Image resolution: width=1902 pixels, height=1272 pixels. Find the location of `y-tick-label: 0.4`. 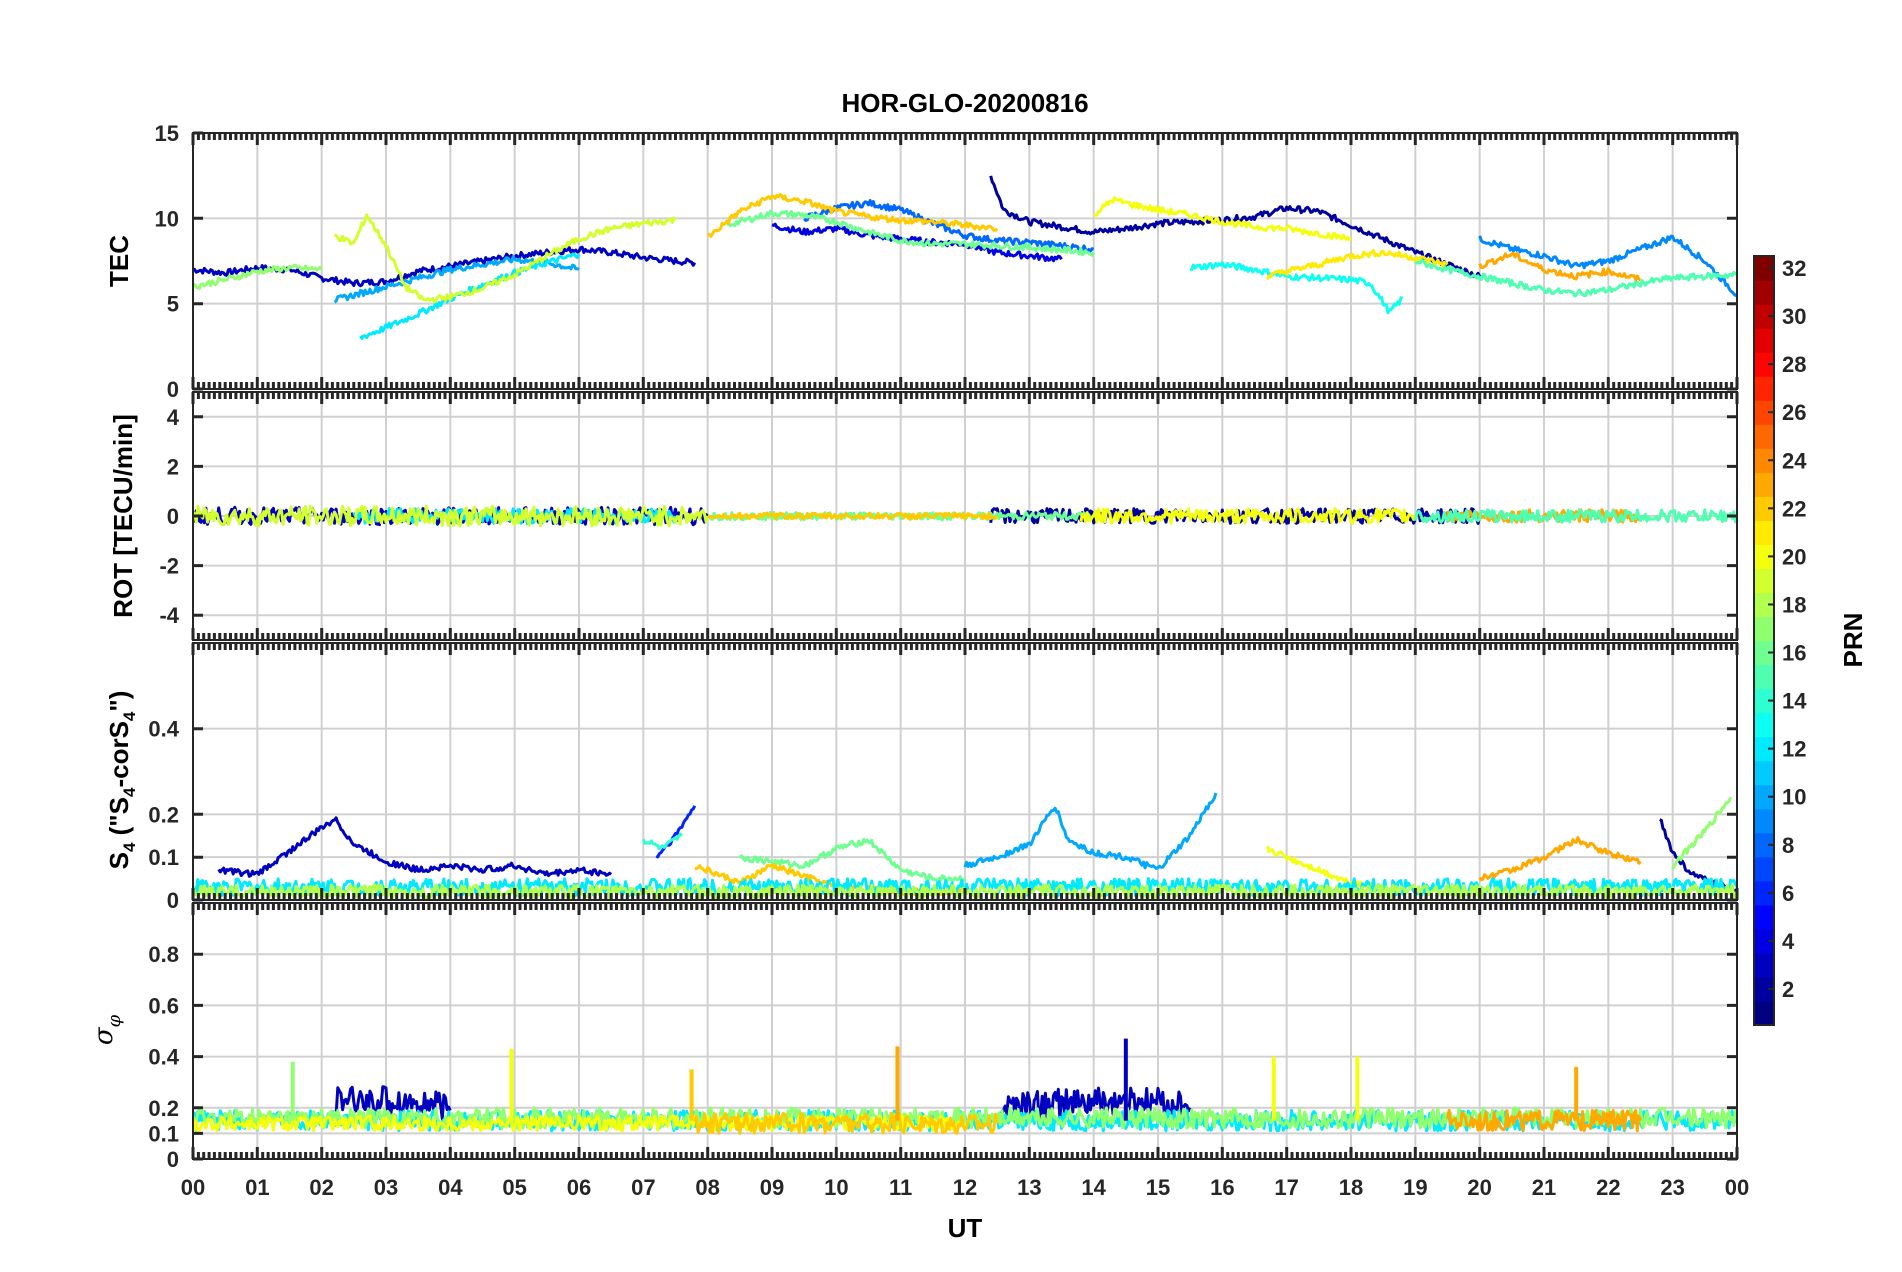

y-tick-label: 0.4 is located at coordinates (163, 729).